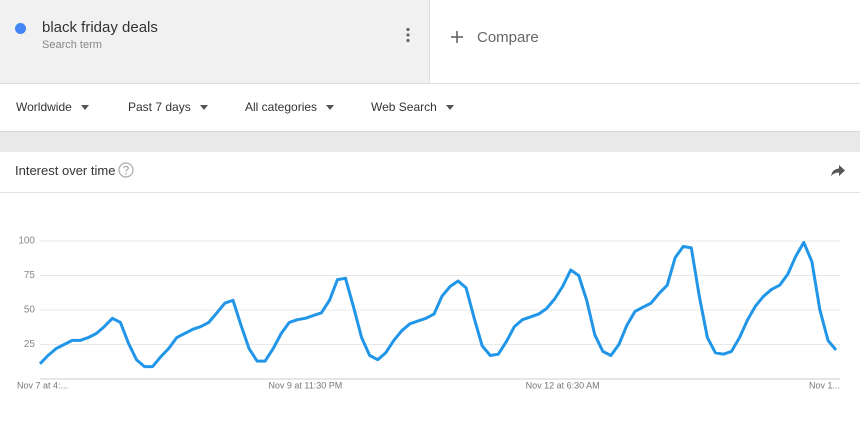  What do you see at coordinates (30, 275) in the screenshot?
I see `y-tick-label: 75` at bounding box center [30, 275].